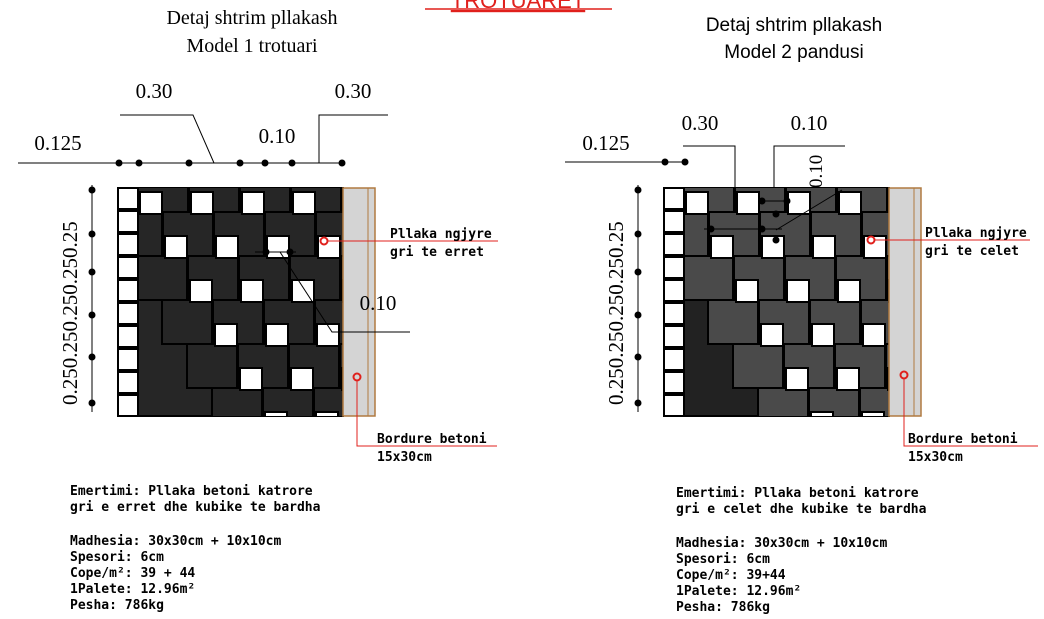  Describe the element at coordinates (723, 559) in the screenshot. I see `model2-spec-spesori: Spesori: 6cm` at that location.